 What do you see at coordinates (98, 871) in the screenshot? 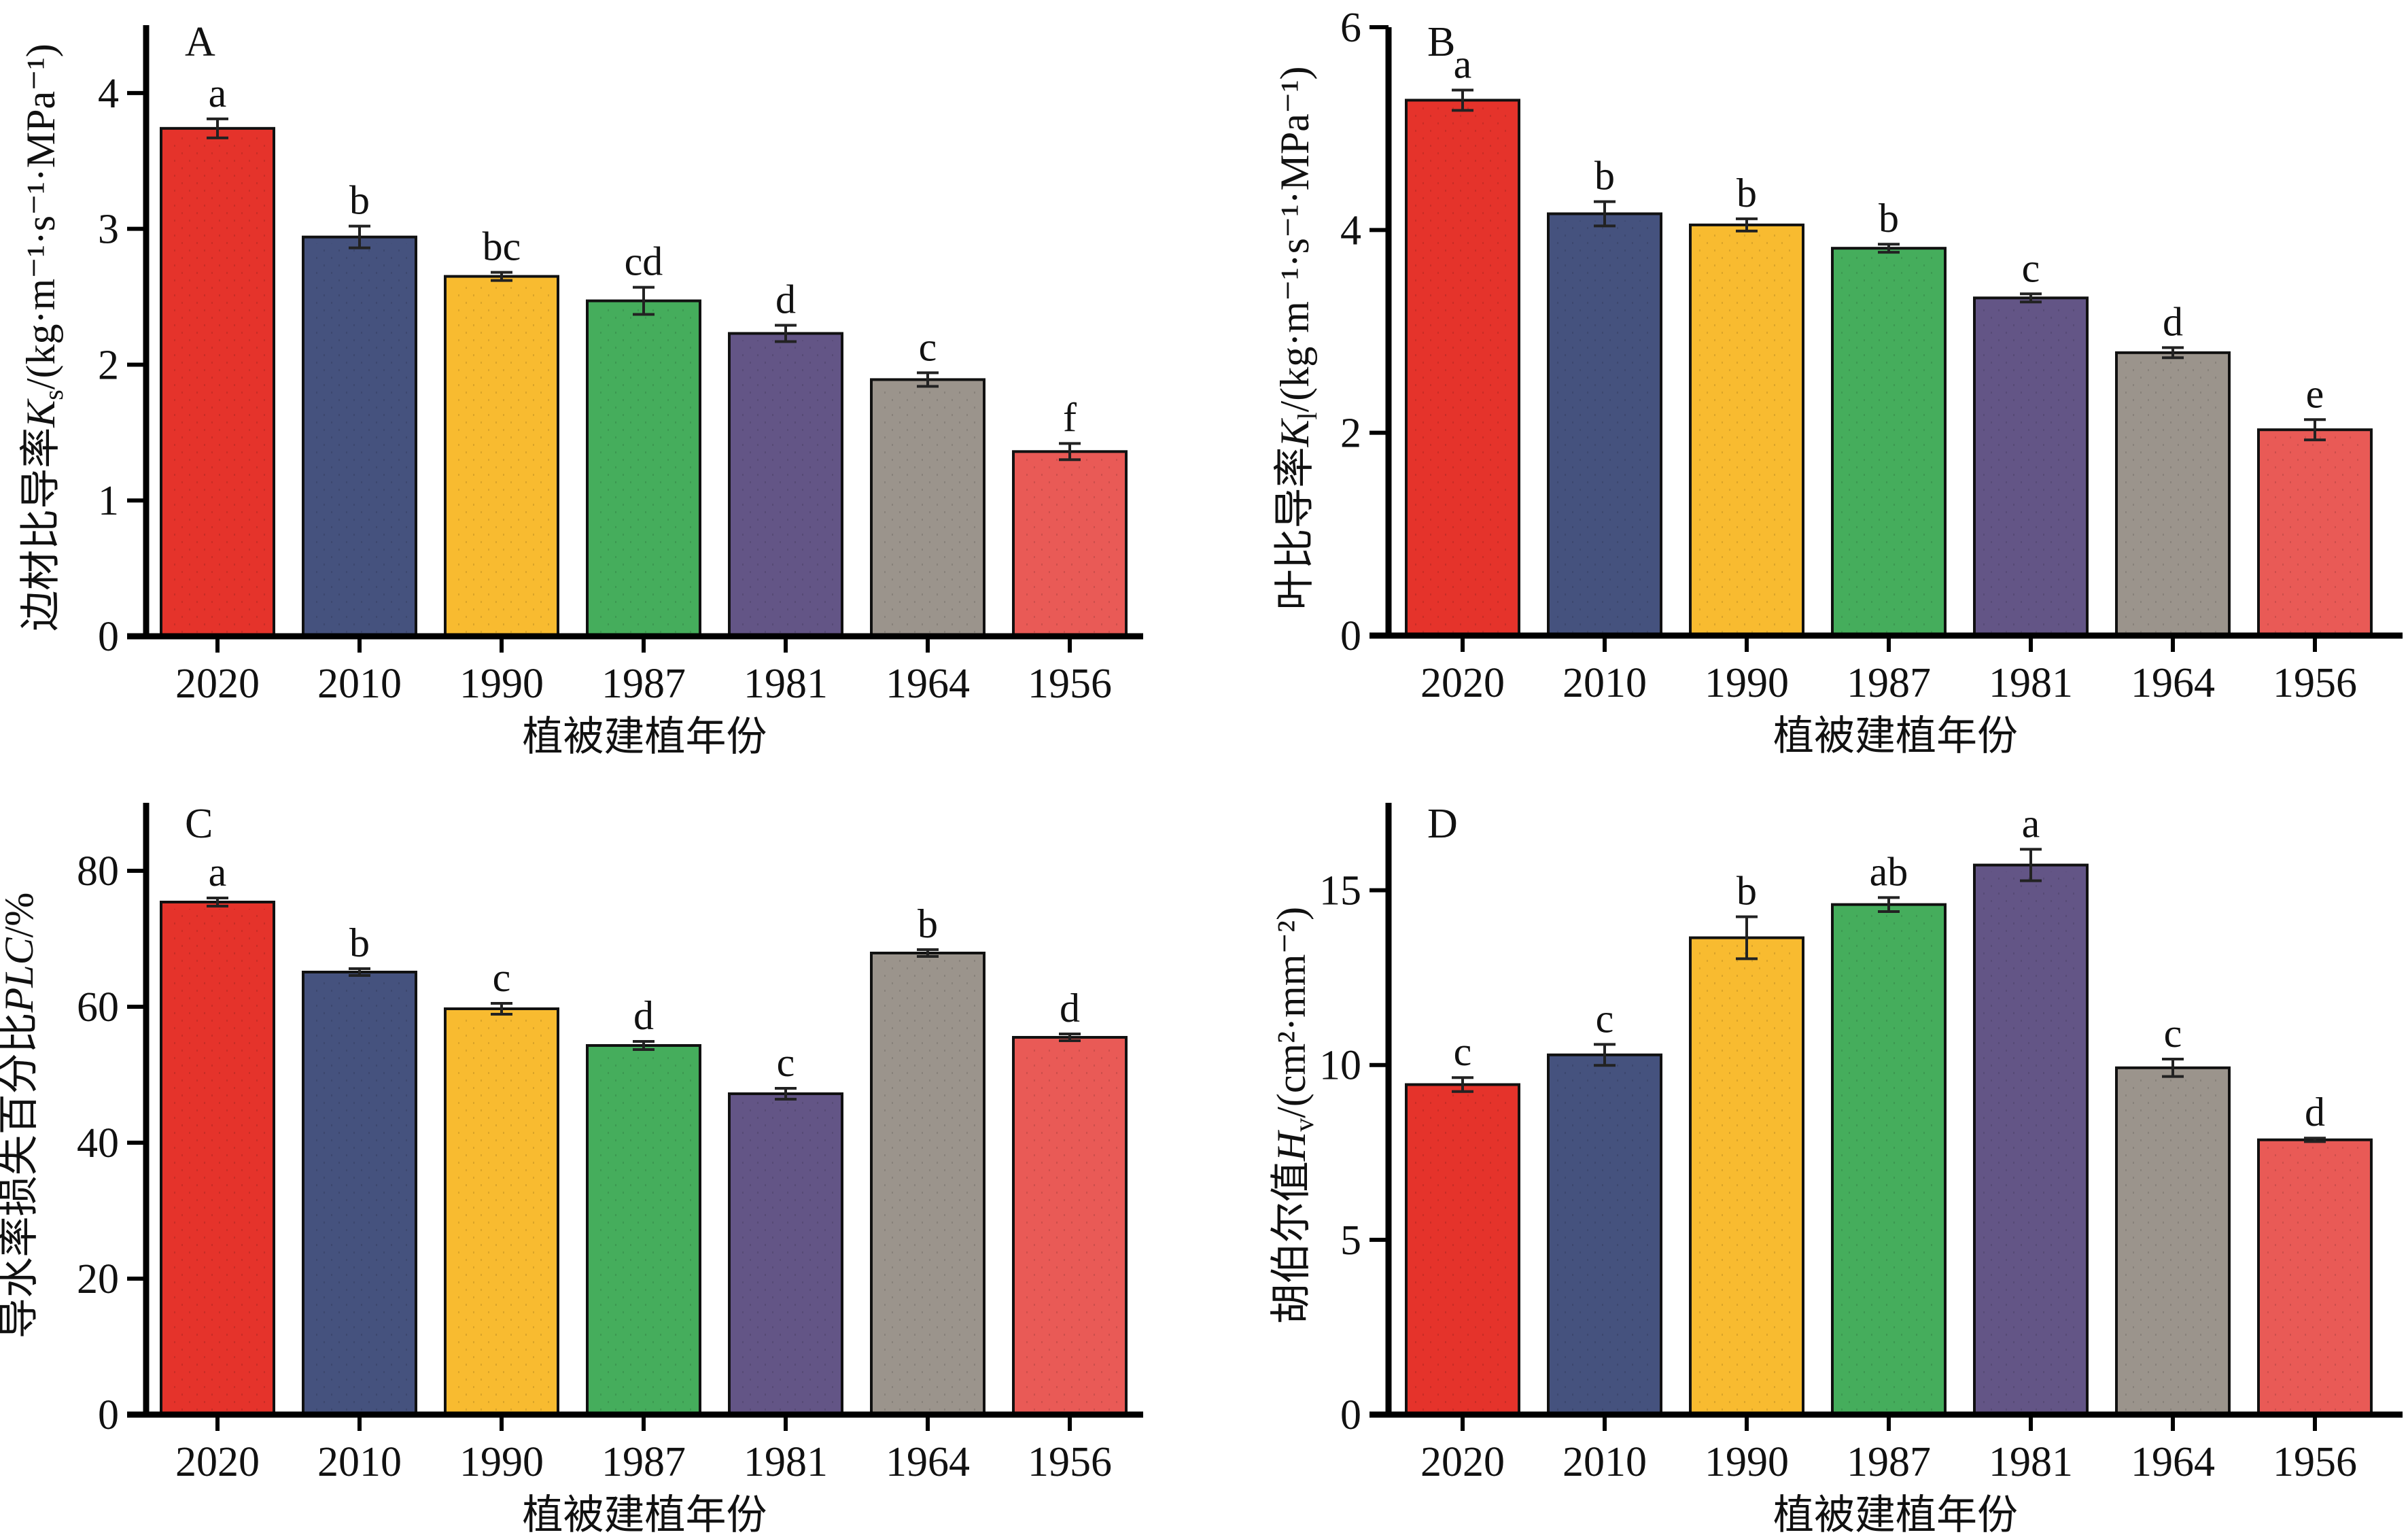
I see `y-tick-label: 80` at bounding box center [98, 871].